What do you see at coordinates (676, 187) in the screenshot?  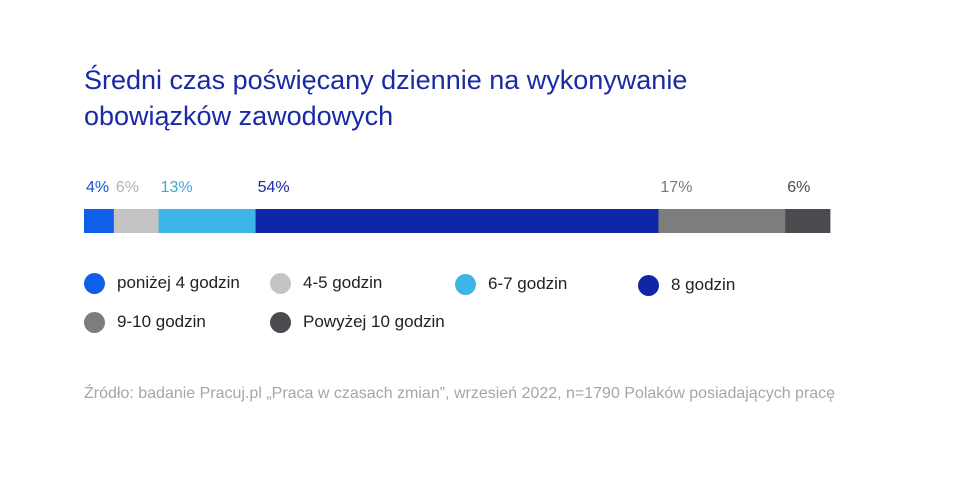 I see `data-label-4: 17%` at bounding box center [676, 187].